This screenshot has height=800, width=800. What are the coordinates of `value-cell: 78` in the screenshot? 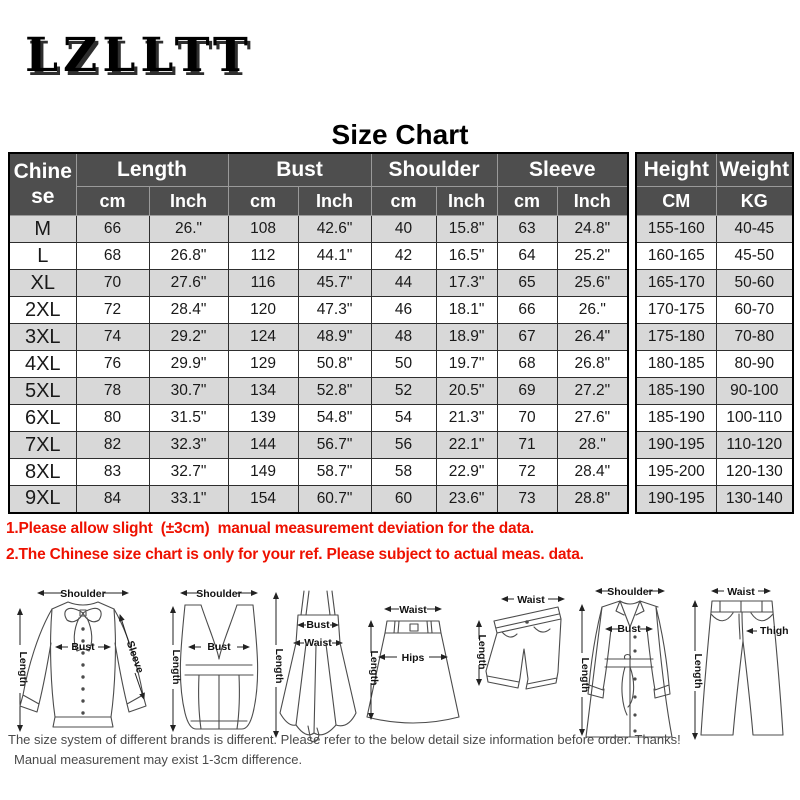 It's located at (112, 391).